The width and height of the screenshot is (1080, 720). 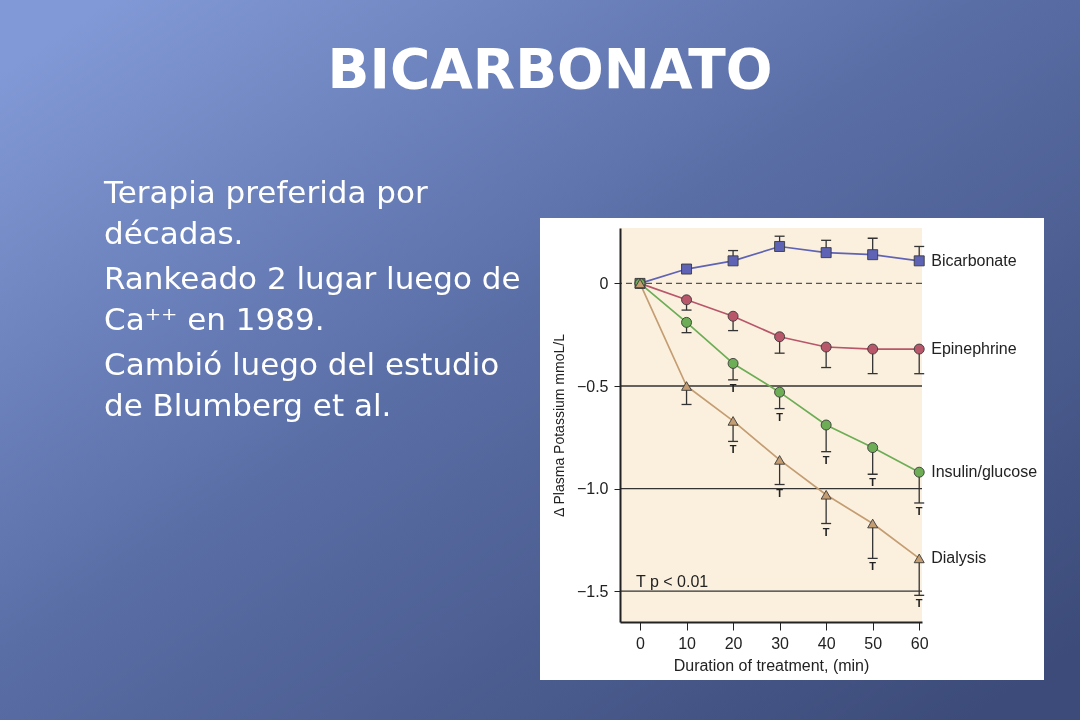 I want to click on series-label: Dialysis, so click(x=959, y=558).